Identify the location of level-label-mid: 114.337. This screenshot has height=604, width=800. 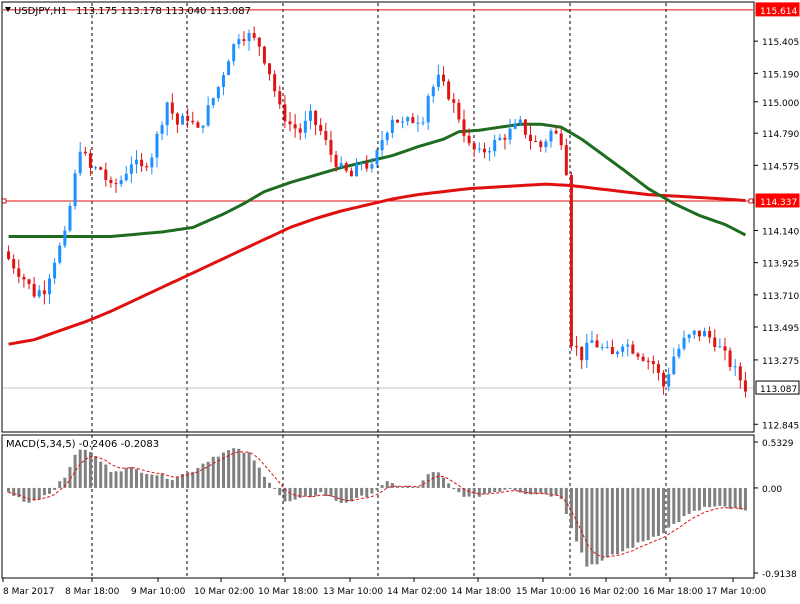
(778, 203).